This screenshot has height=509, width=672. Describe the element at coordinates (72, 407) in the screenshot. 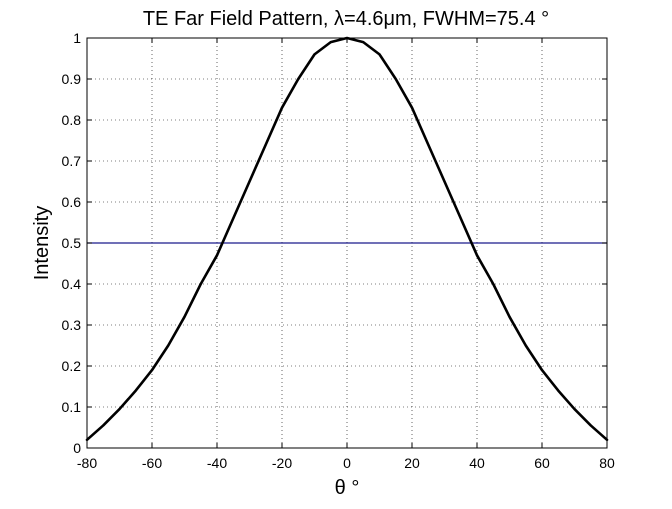

I see `y-tick-label: 0.1` at that location.